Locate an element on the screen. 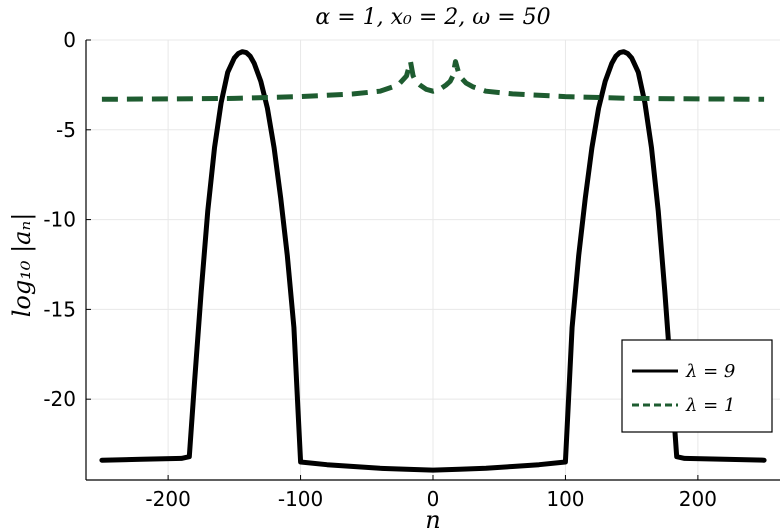 The image size is (784, 532). x-axis-label: n is located at coordinates (432, 519).